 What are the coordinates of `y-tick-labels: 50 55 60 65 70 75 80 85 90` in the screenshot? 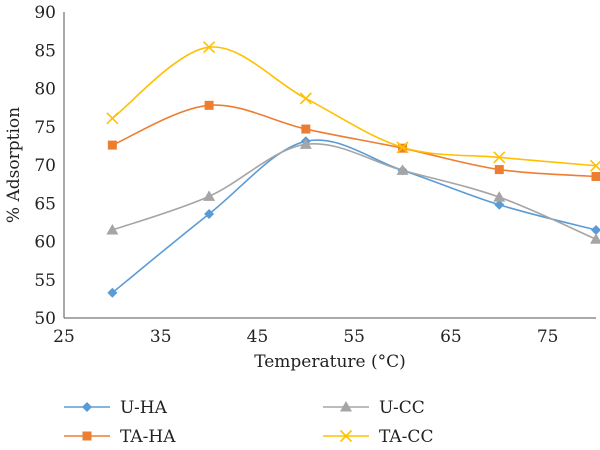 It's located at (45, 166).